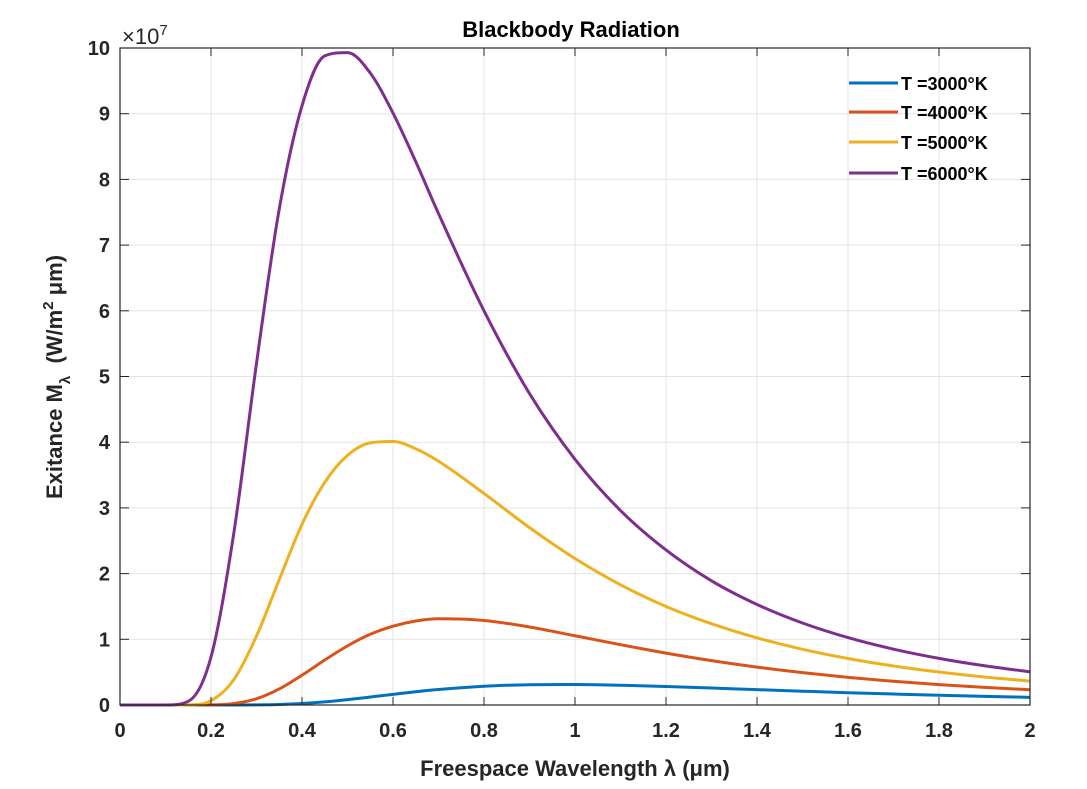 The width and height of the screenshot is (1087, 789). Describe the element at coordinates (140, 36) in the screenshot. I see `y-multiplier-base: ×10` at that location.